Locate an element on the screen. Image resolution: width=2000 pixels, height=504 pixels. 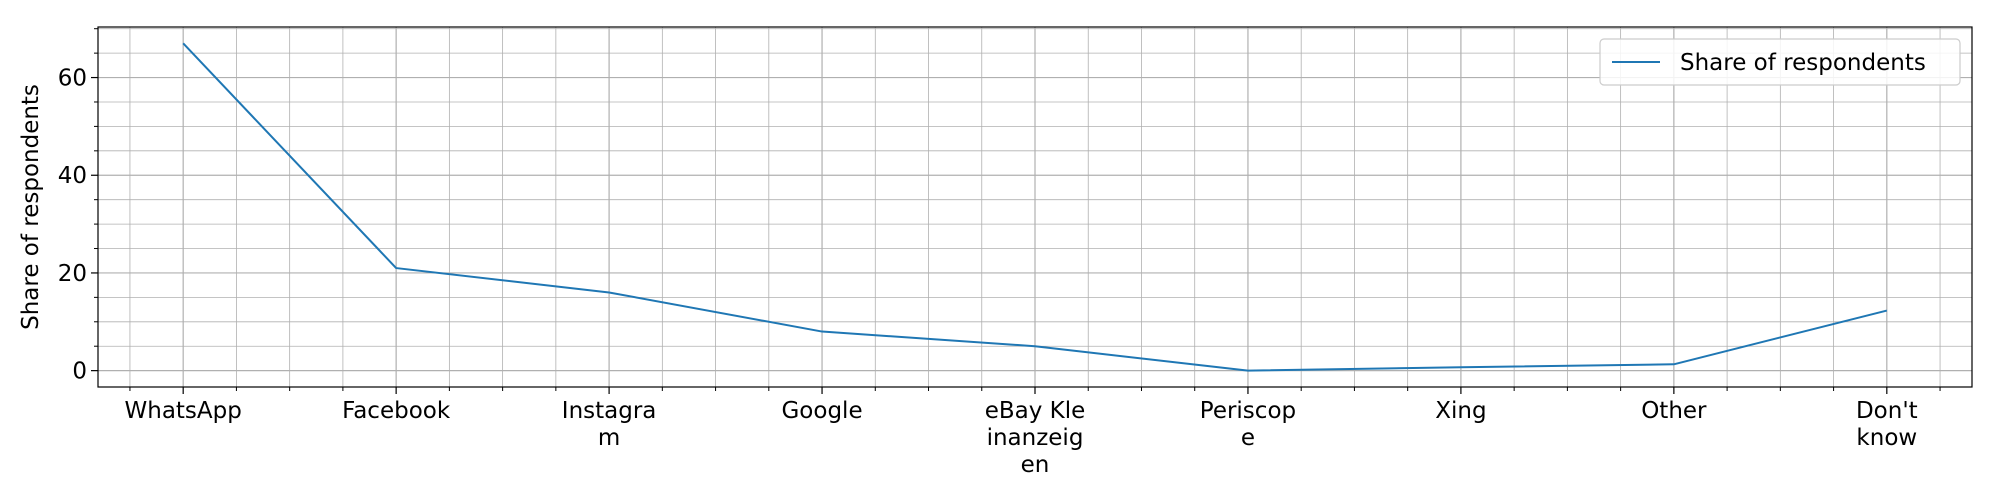
x-tick-label: Periscop e is located at coordinates (1248, 424).